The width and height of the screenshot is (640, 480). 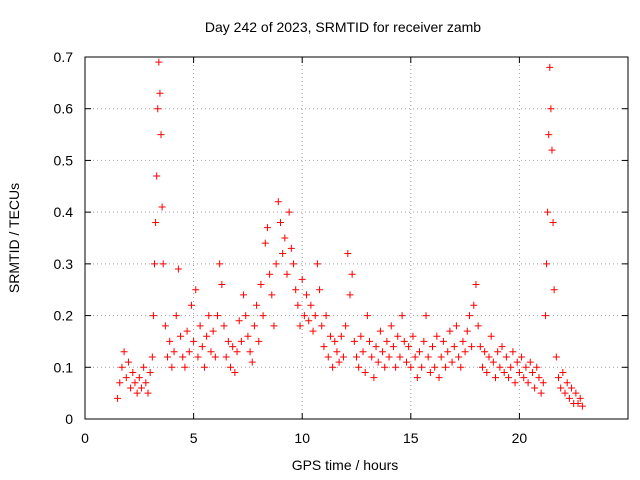 I want to click on y-tick-label: 0.4, so click(x=64, y=212).